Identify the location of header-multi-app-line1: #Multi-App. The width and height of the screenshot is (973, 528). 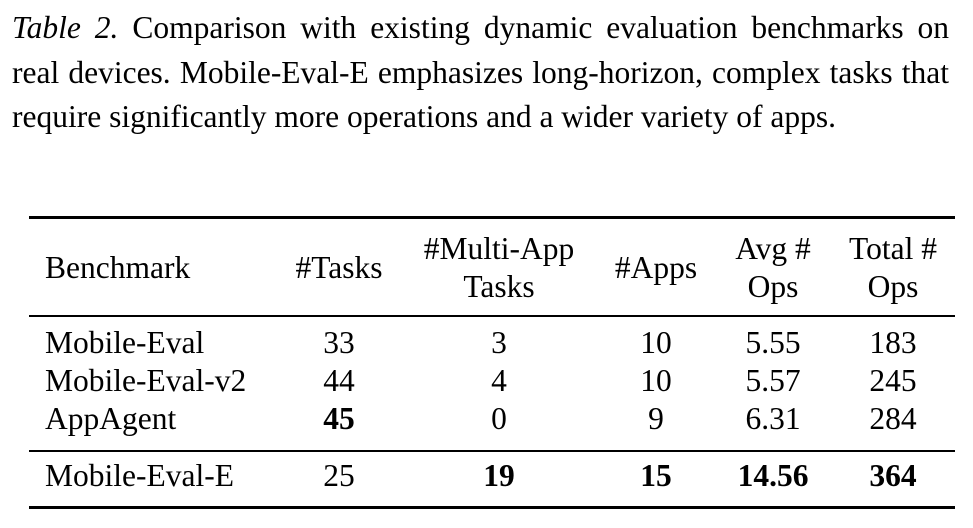
(499, 248).